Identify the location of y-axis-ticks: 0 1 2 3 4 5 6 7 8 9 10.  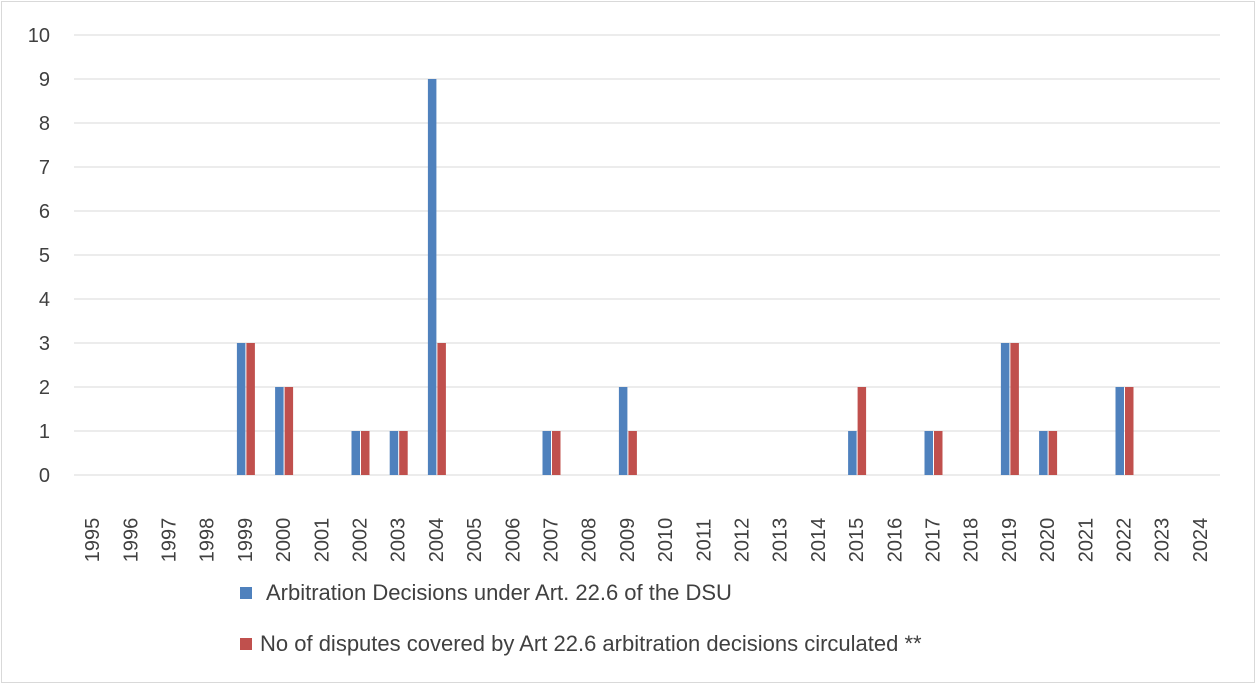
(39, 256).